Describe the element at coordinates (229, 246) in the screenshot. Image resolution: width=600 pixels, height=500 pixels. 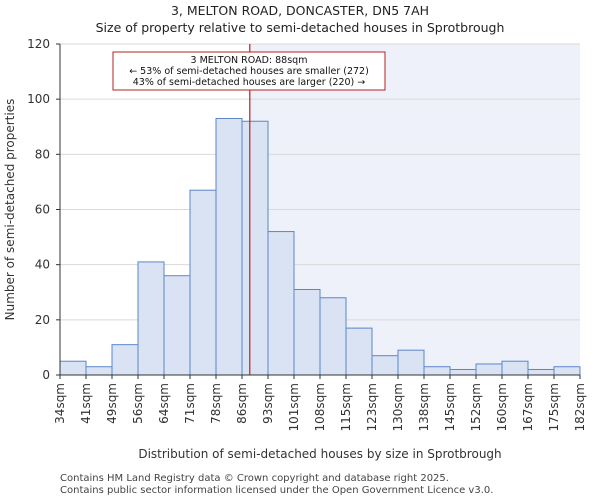
I see `bar-78sqm` at that location.